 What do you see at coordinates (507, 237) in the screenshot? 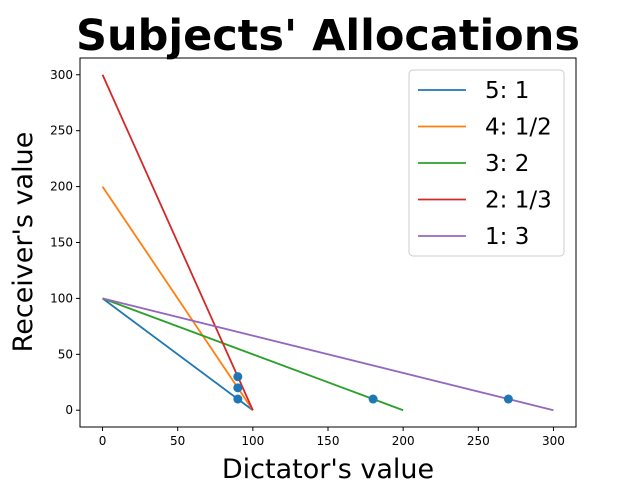
I see `legend-label: 1: 3` at bounding box center [507, 237].